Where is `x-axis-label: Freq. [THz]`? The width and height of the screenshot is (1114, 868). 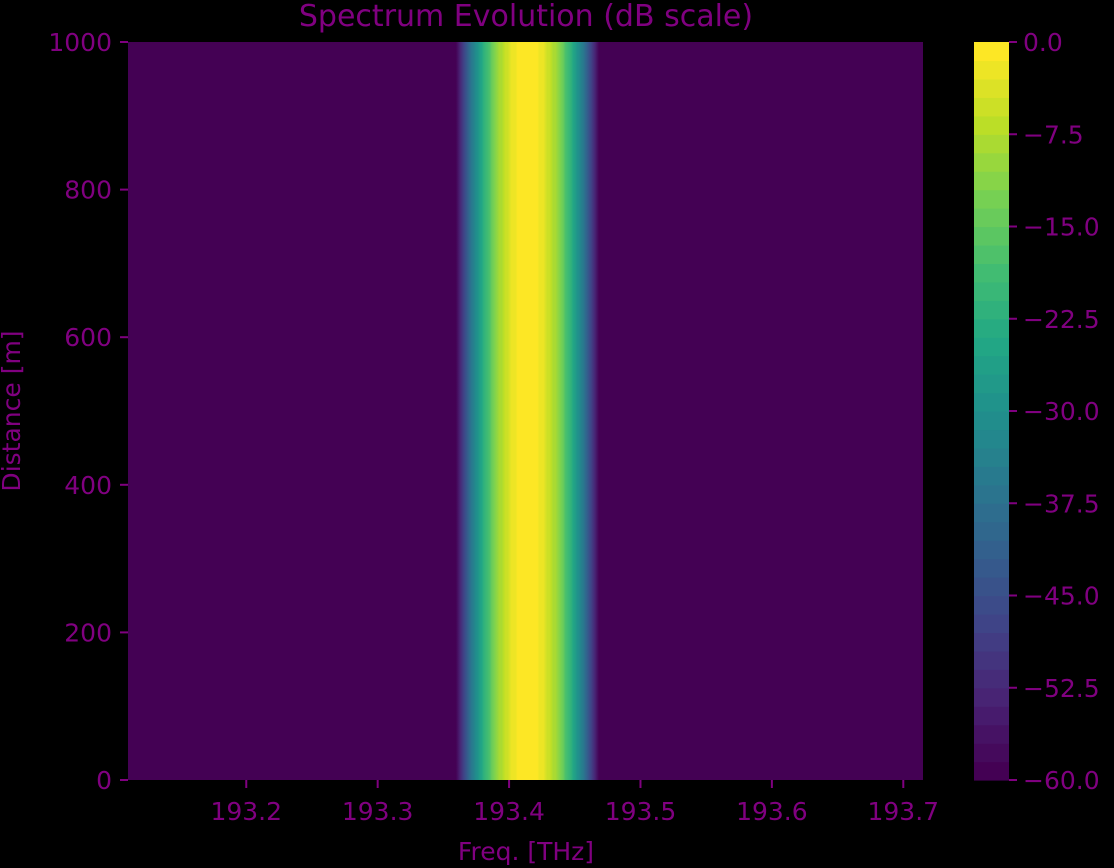
x-axis-label: Freq. [THz] is located at coordinates (526, 851).